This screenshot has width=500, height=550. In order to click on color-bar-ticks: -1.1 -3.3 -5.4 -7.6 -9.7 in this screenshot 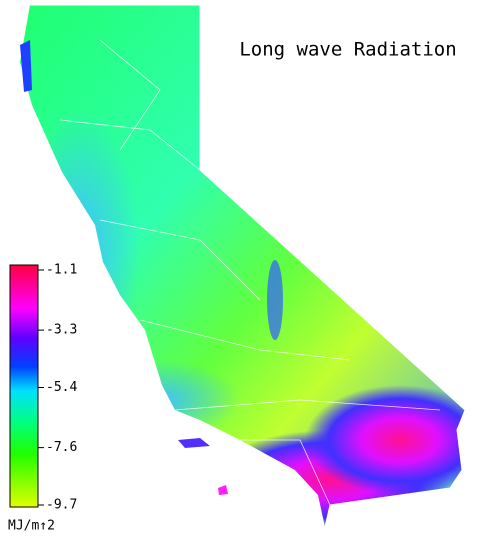, I will do `click(57, 388)`.